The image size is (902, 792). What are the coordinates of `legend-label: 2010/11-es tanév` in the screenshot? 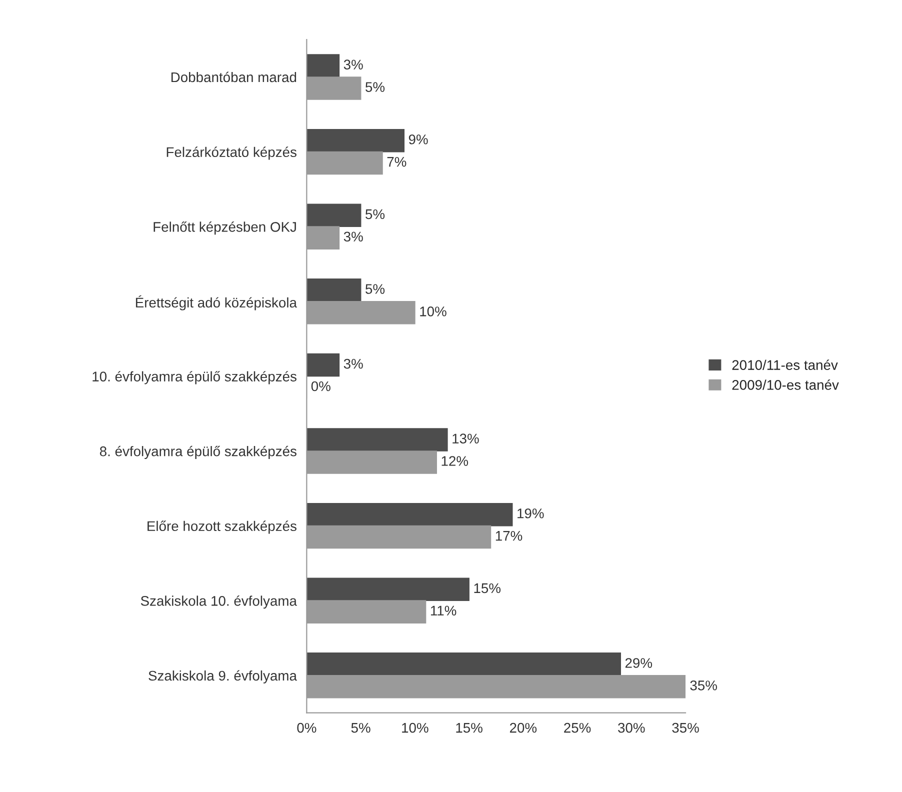 It's located at (785, 365).